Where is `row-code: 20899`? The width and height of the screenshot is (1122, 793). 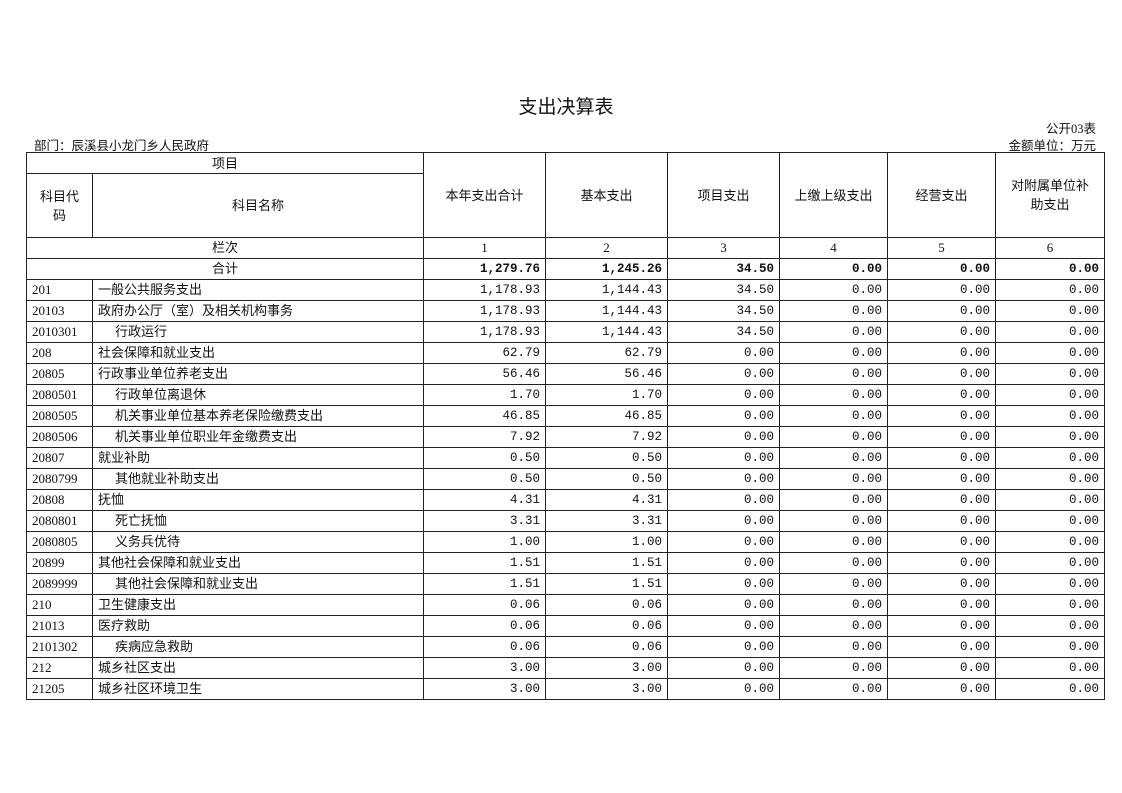 row-code: 20899 is located at coordinates (59, 563).